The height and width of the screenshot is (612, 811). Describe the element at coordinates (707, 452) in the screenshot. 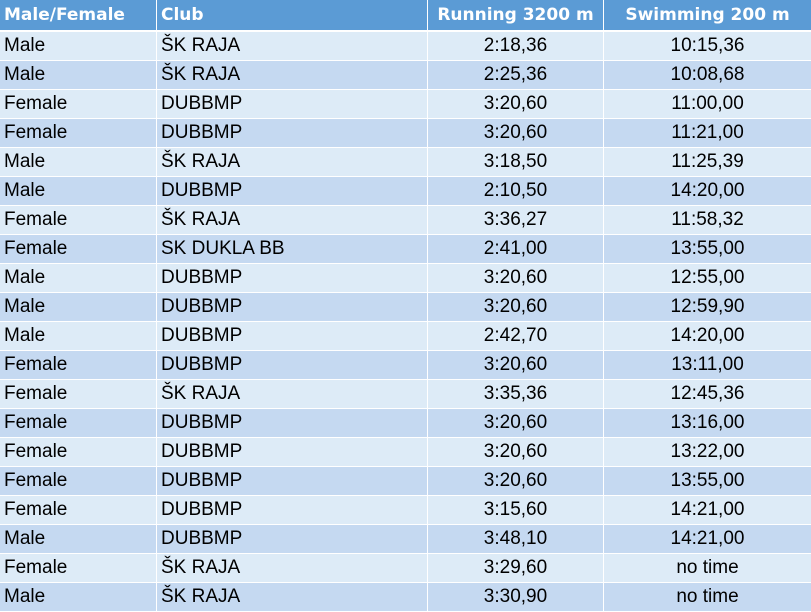

I see `table-cell: 13:22,00` at that location.